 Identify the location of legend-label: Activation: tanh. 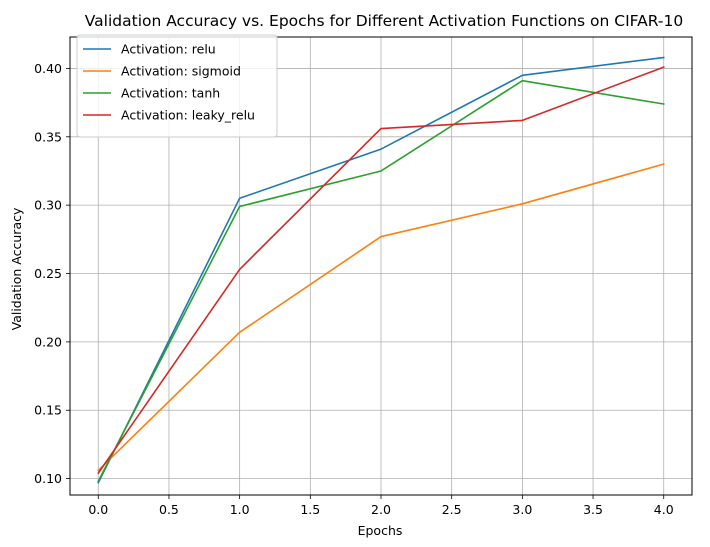
(170, 93).